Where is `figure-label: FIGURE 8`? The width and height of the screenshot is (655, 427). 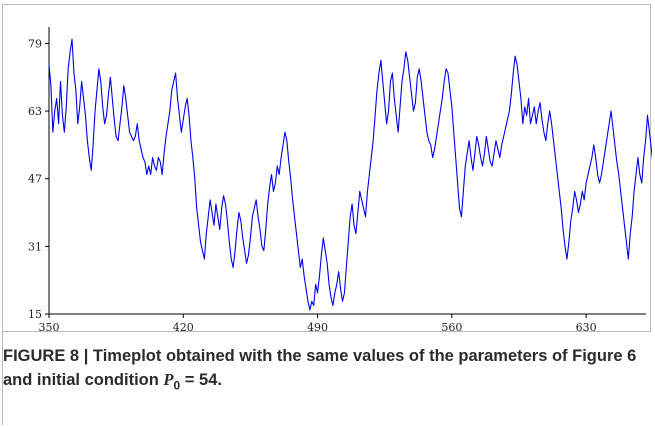 figure-label: FIGURE 8 is located at coordinates (41, 356).